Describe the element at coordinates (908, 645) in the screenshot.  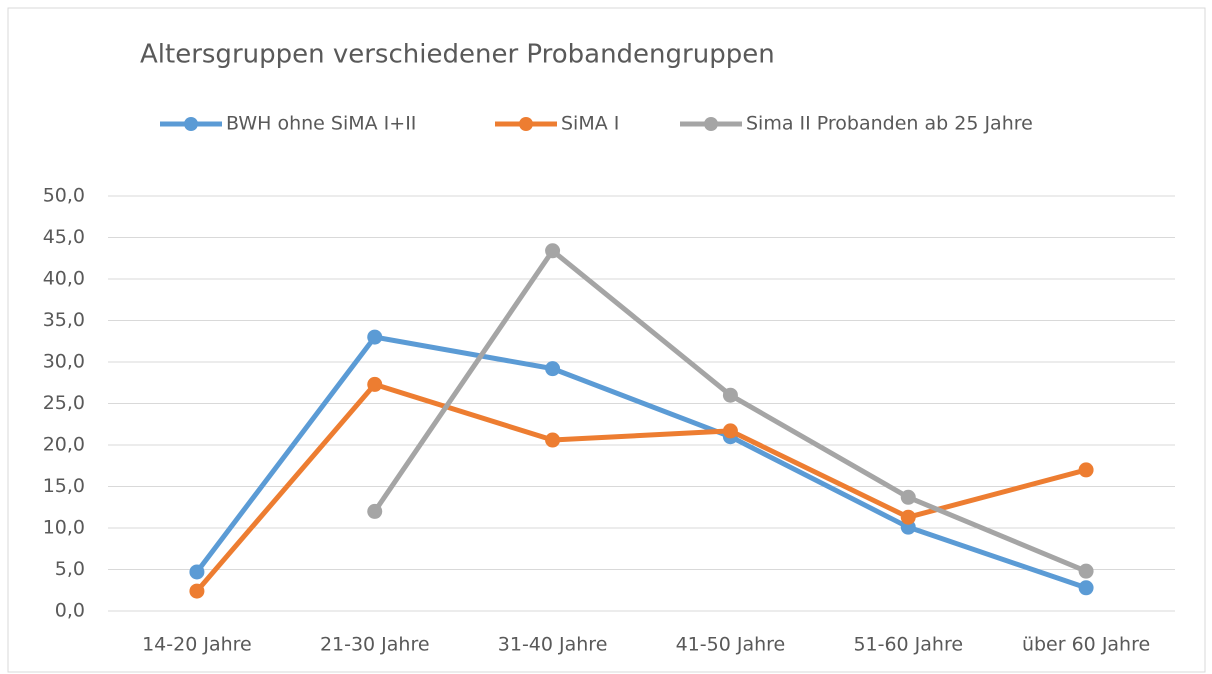
I see `x-tick-label: 51-60 Jahre` at that location.